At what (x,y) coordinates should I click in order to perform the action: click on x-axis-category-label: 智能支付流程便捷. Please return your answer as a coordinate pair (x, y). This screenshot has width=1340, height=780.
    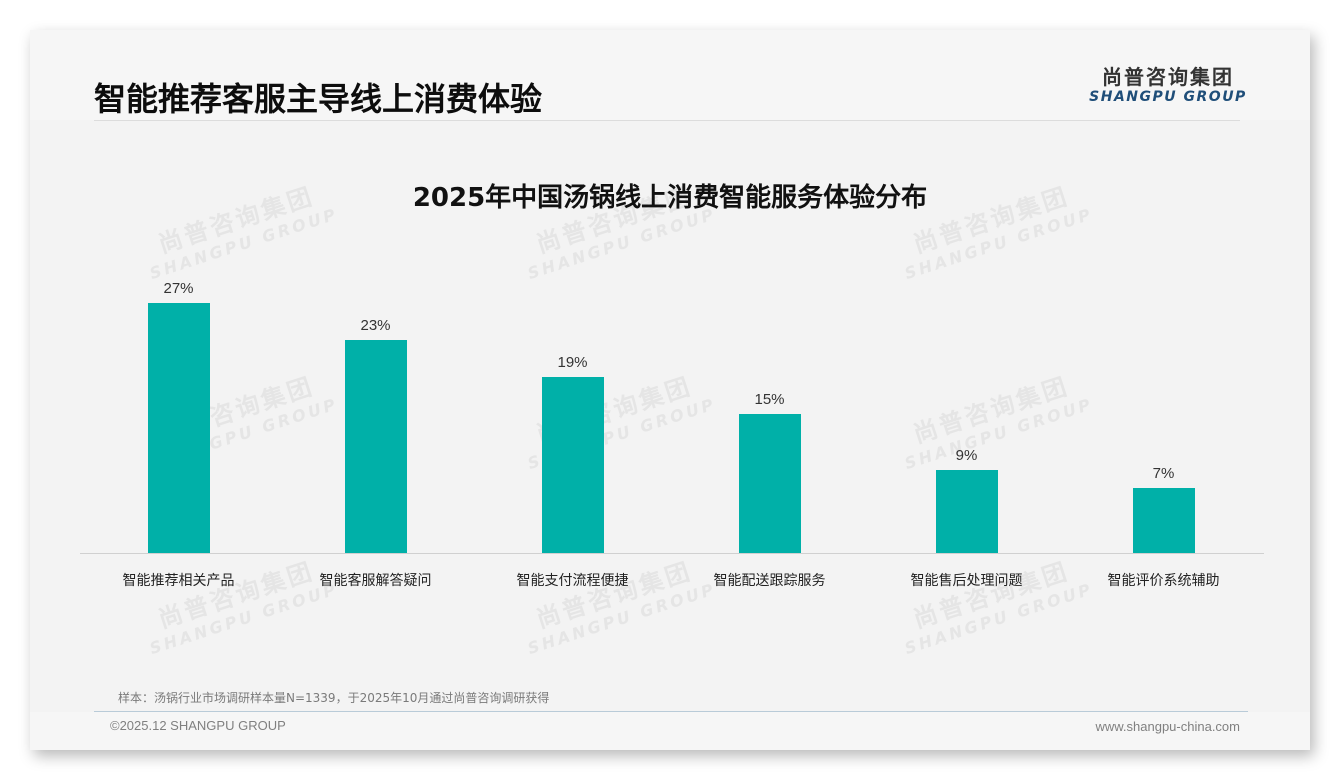
    Looking at the image, I should click on (572, 581).